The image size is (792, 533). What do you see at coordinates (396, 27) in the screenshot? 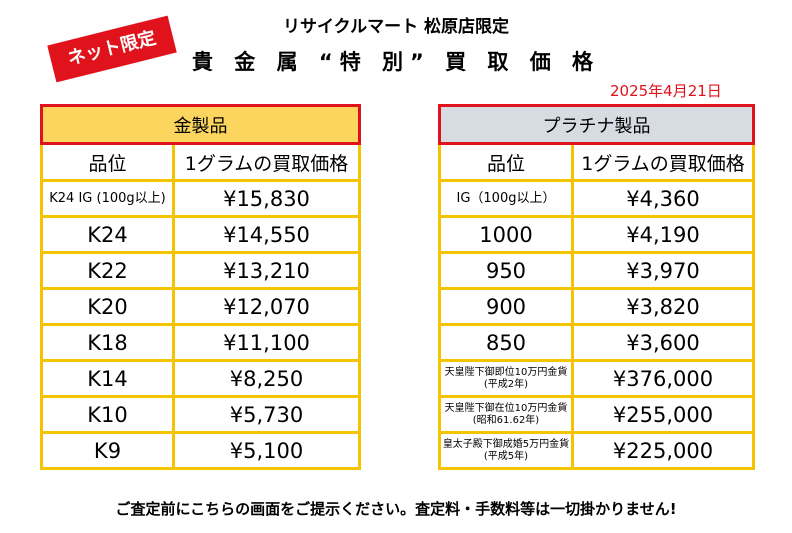
I see `store-name: リサイクルマート 松原店限定` at bounding box center [396, 27].